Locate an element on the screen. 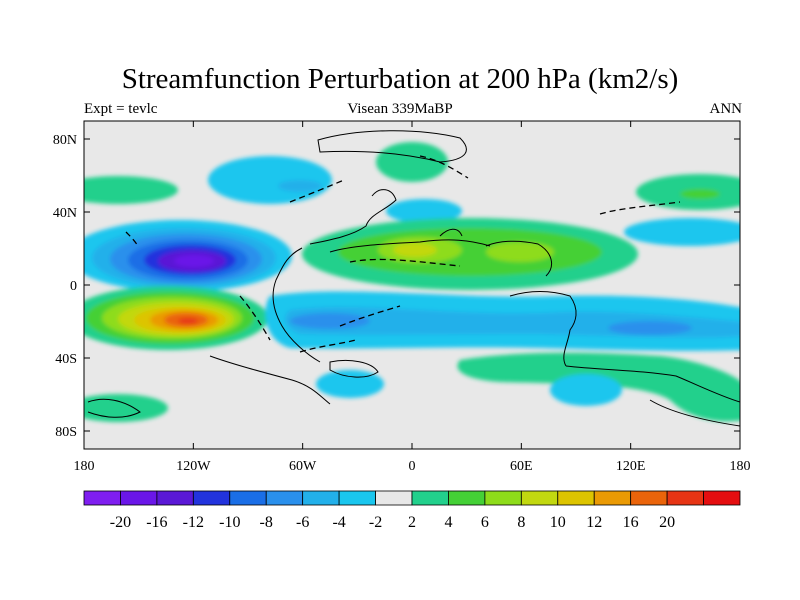 The height and width of the screenshot is (600, 800). y-tick-label: 80S is located at coordinates (66, 432).